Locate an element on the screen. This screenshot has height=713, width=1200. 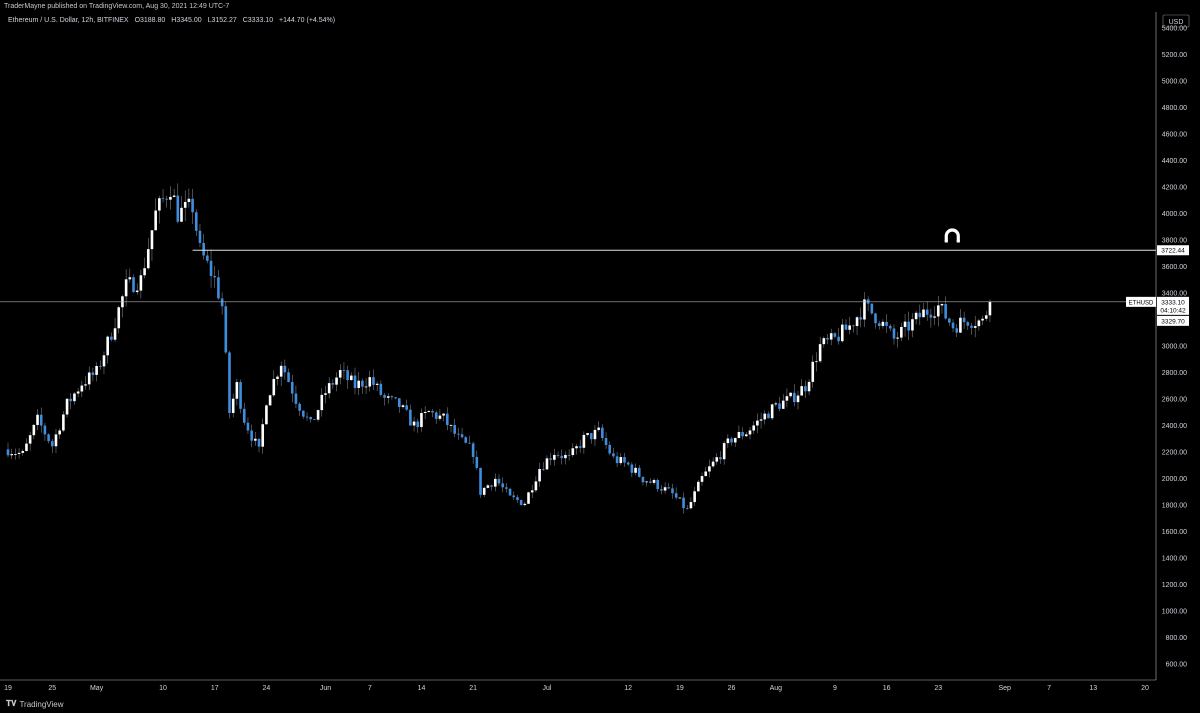
tradingview-brand: 𝐓𝐕 TradingView is located at coordinates (35, 704).